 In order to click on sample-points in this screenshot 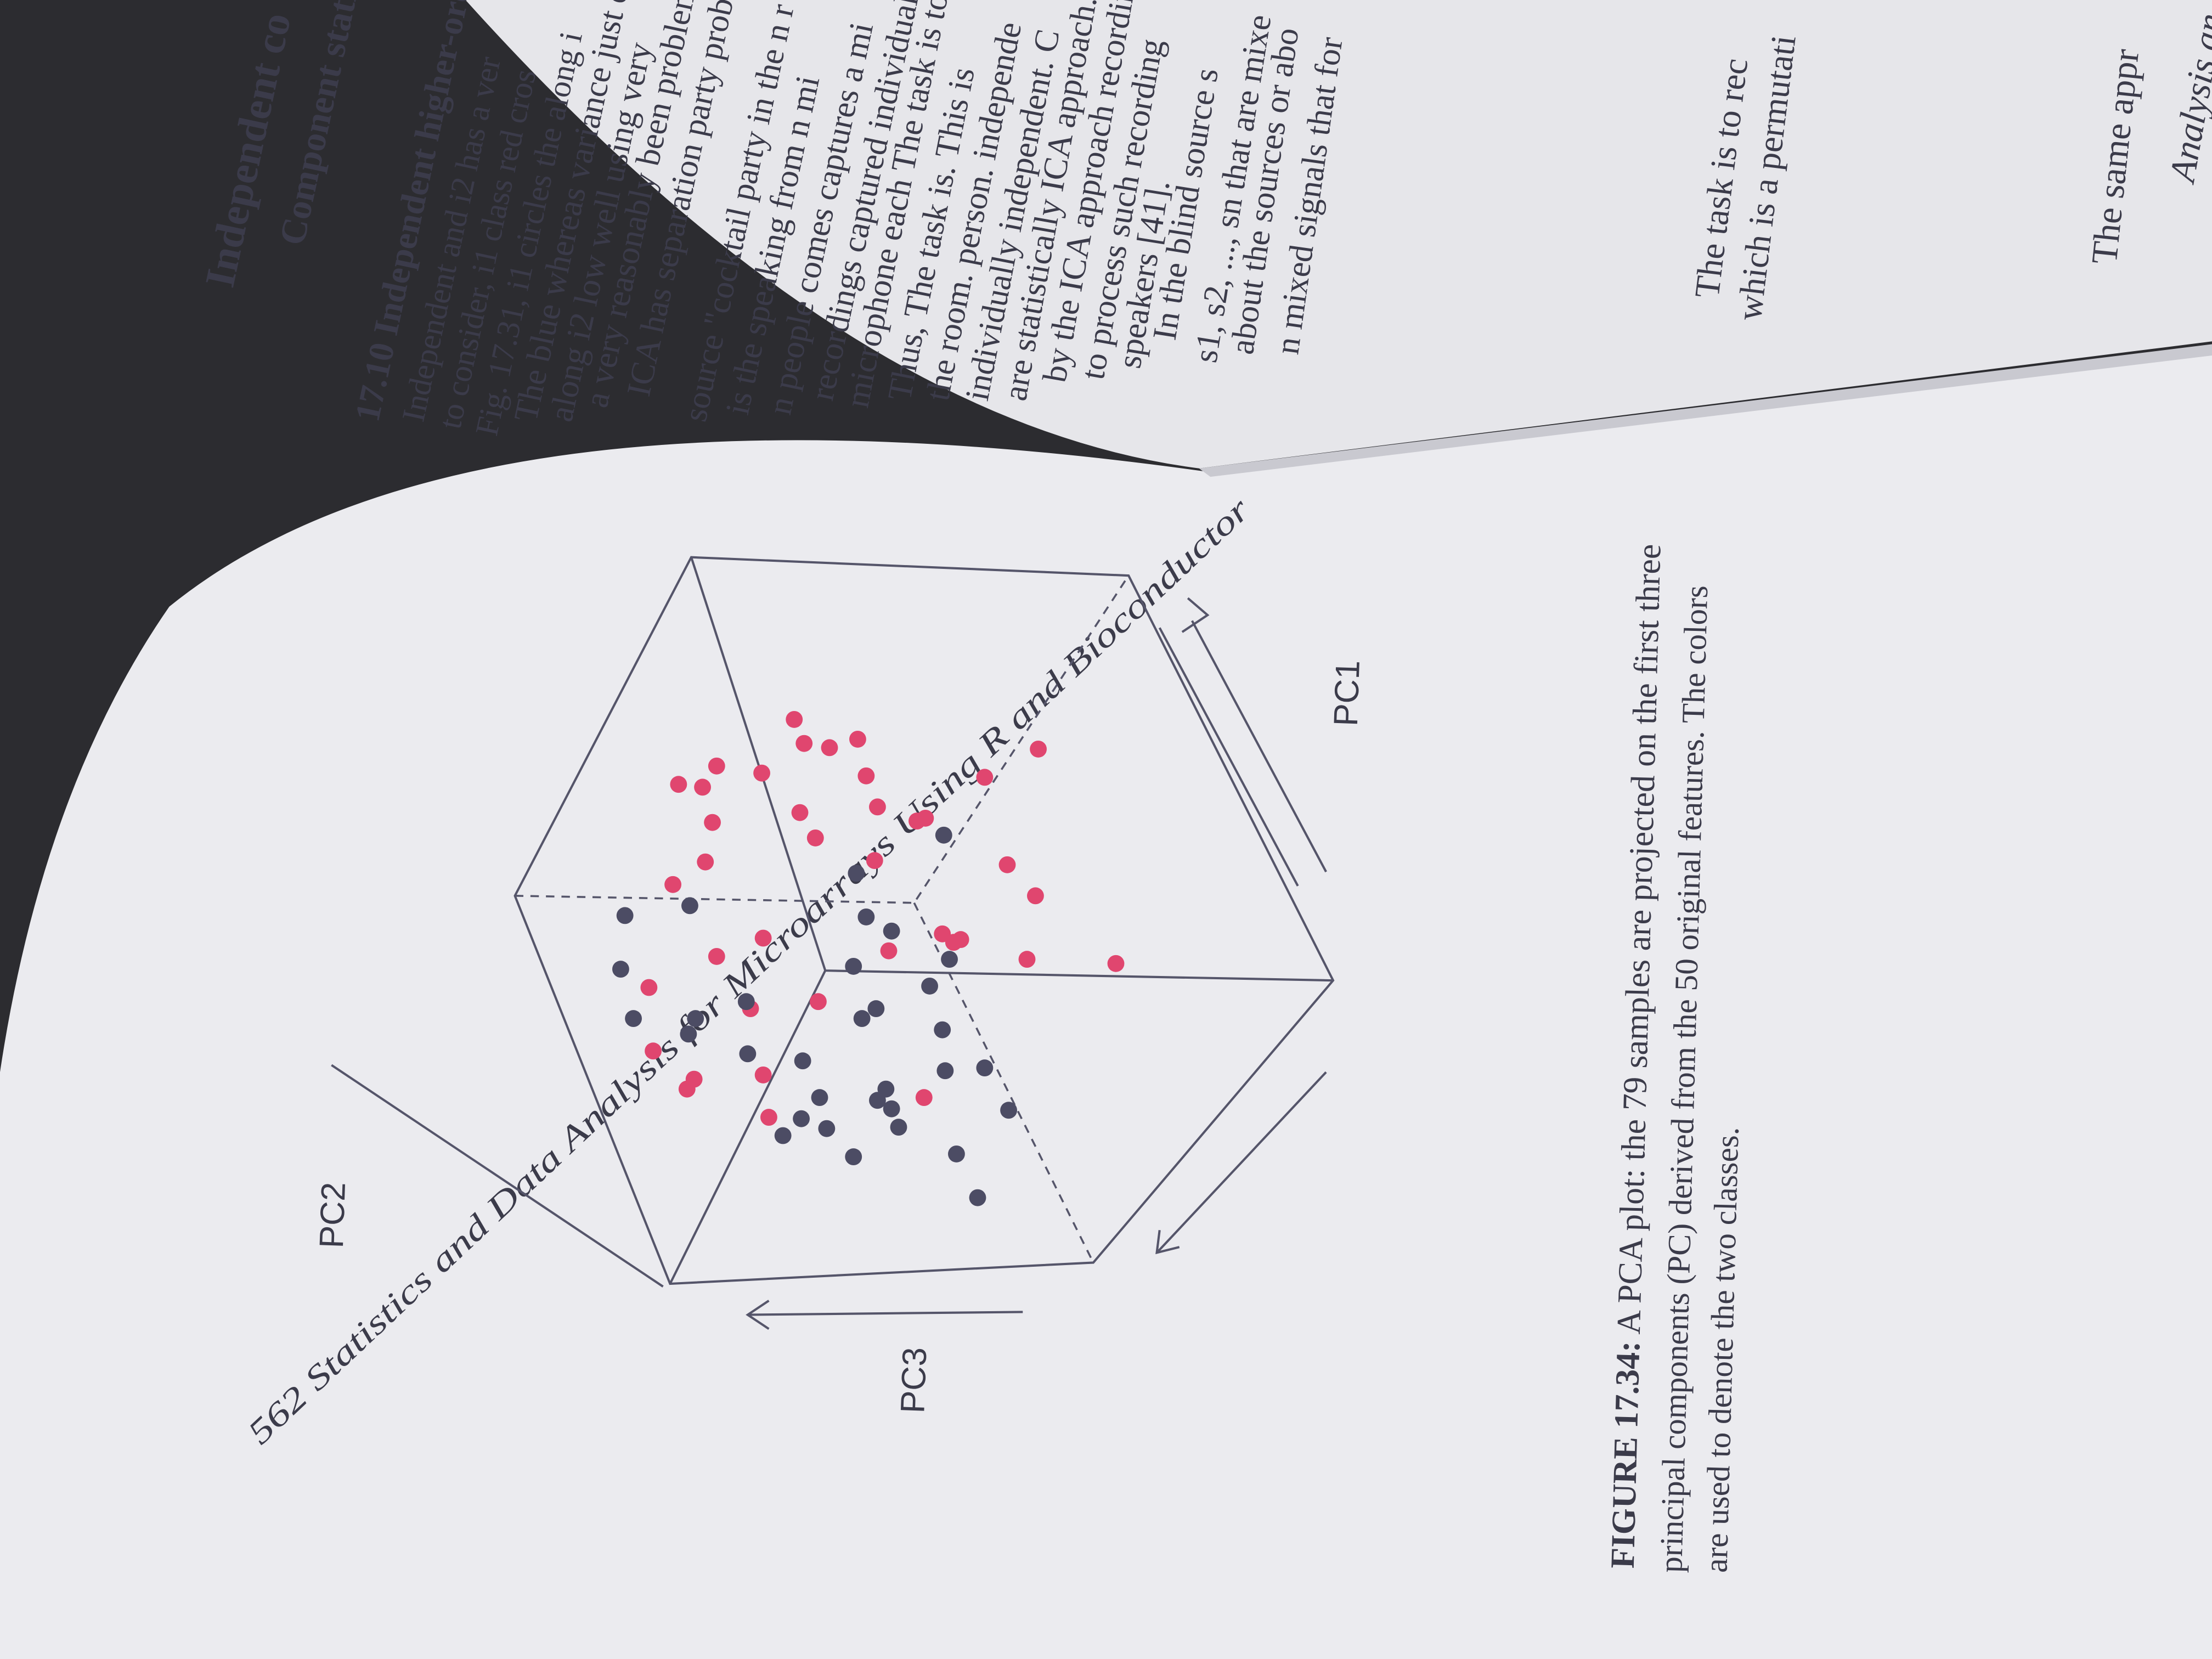, I will do `click(868, 959)`.